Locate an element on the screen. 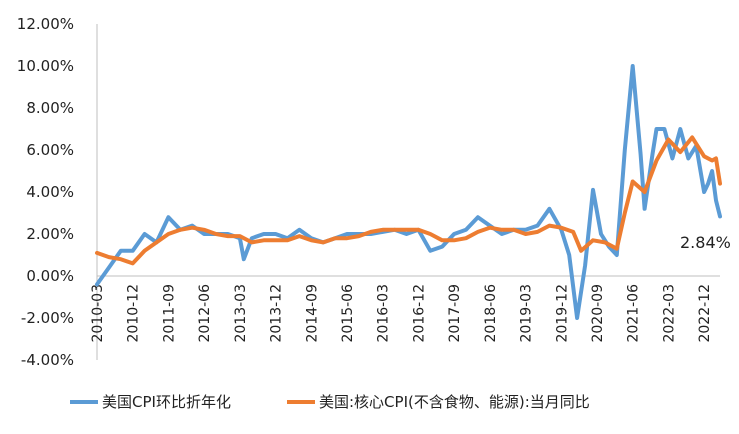  x-tick-label: 2013-12 is located at coordinates (277, 313).